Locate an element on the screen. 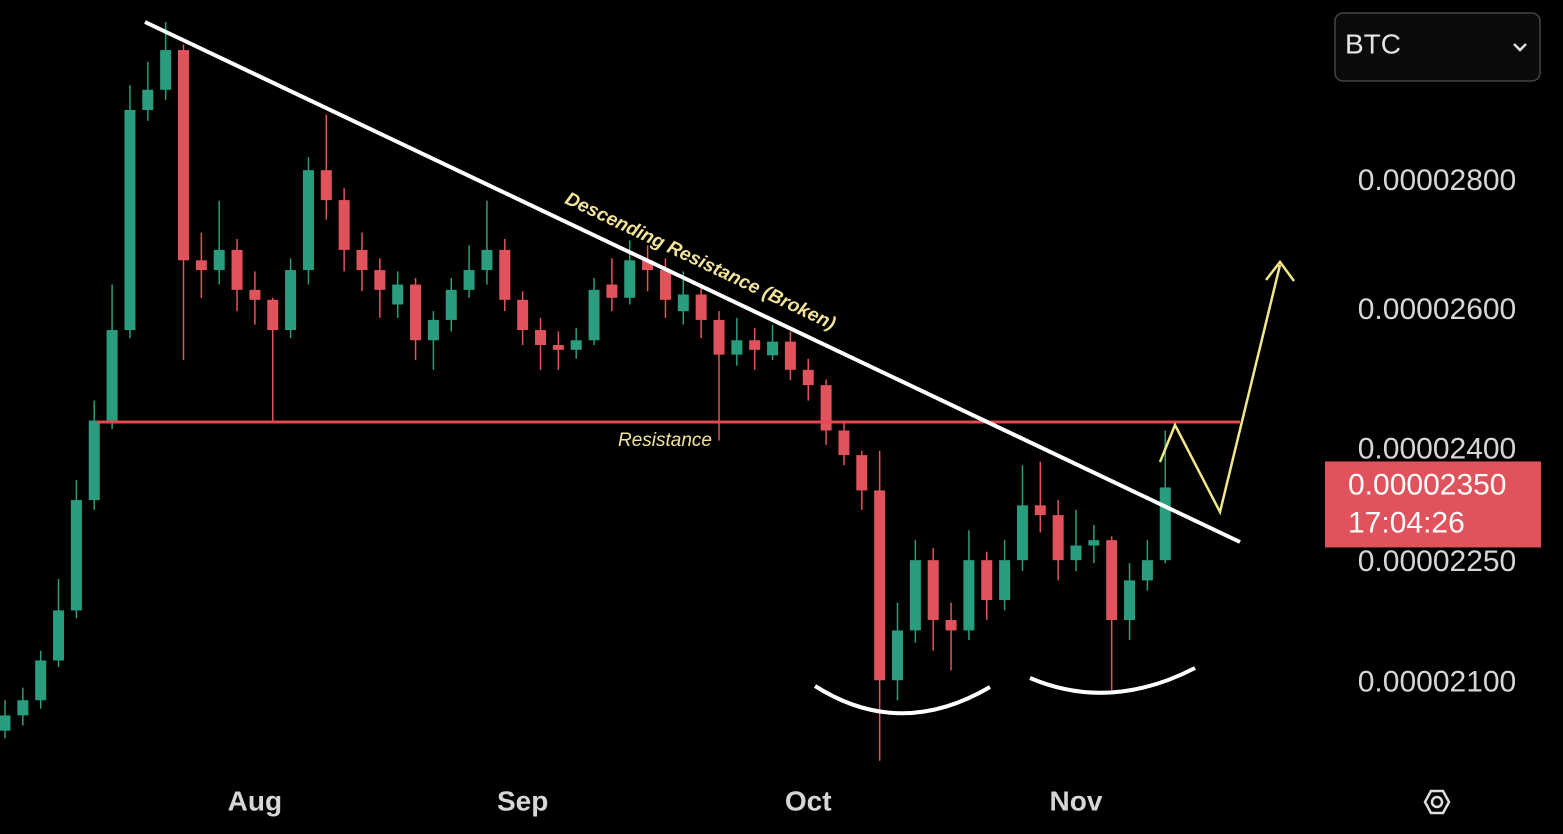  countdown: 17:04:26 is located at coordinates (1406, 522).